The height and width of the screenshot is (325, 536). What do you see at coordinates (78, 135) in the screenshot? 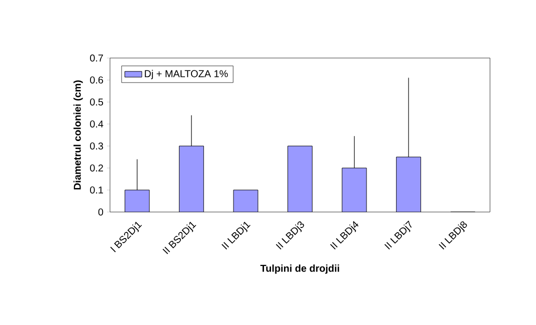
I see `y-axis-title: Diametrul coloniei (cm)` at bounding box center [78, 135].